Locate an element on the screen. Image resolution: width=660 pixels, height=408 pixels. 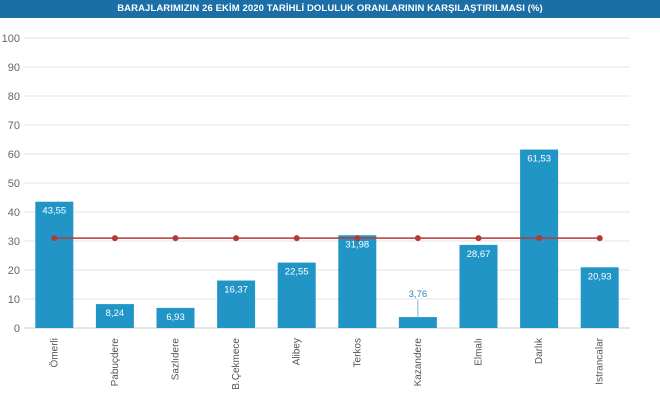
data-label: 22,55 is located at coordinates (297, 272).